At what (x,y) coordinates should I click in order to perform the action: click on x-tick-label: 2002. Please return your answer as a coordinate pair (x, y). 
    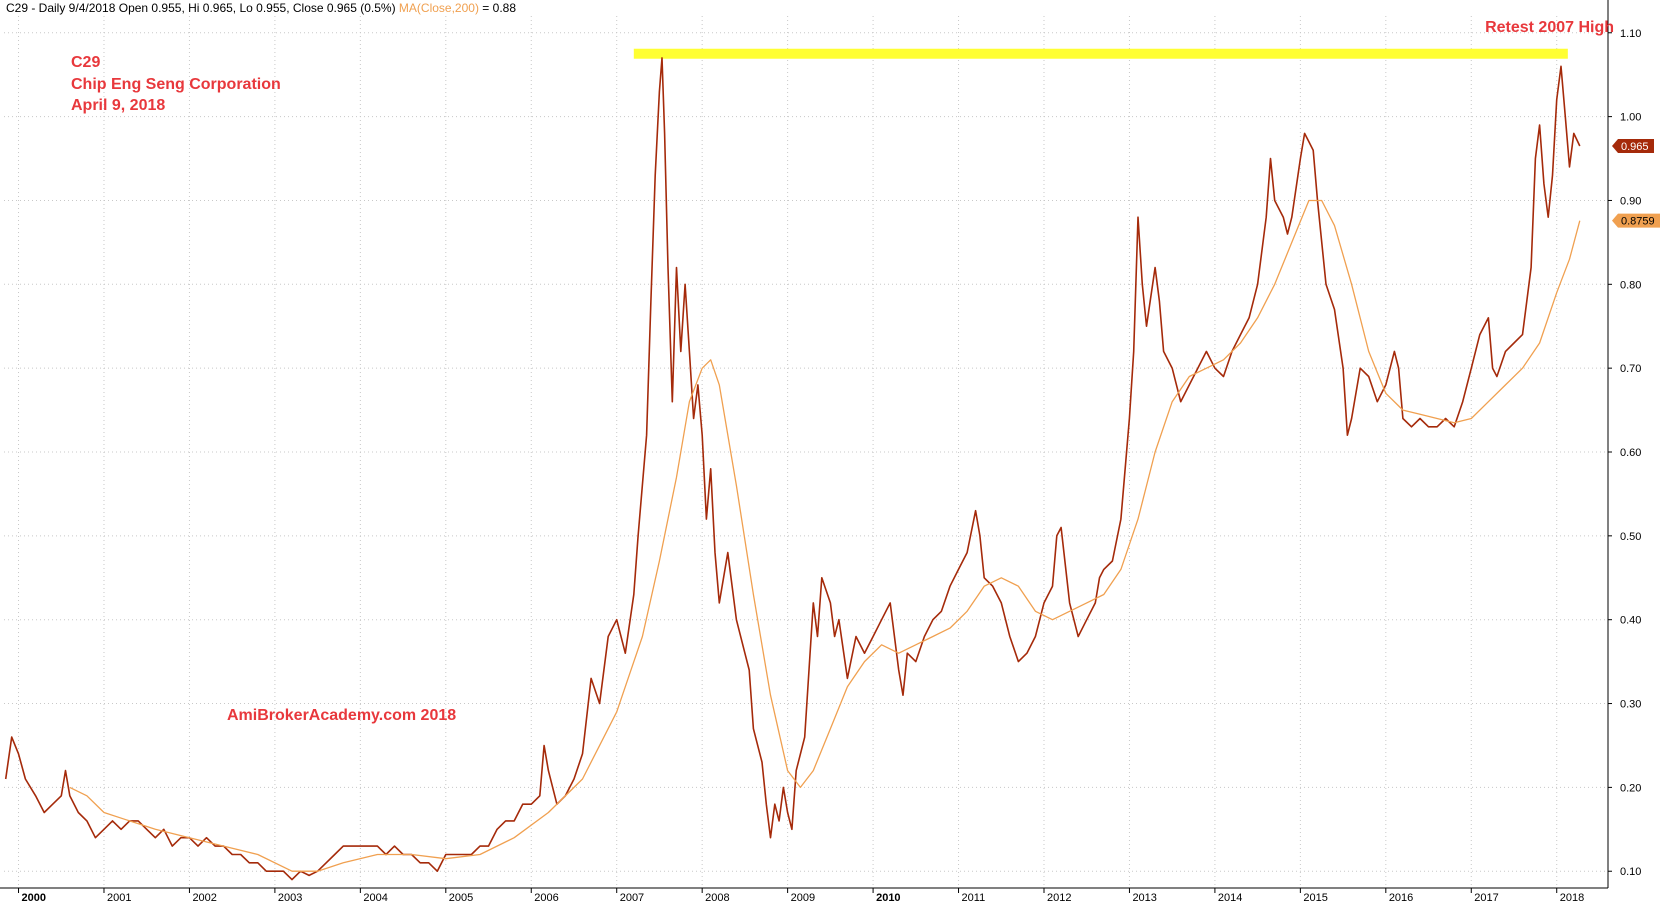
    Looking at the image, I should click on (204, 898).